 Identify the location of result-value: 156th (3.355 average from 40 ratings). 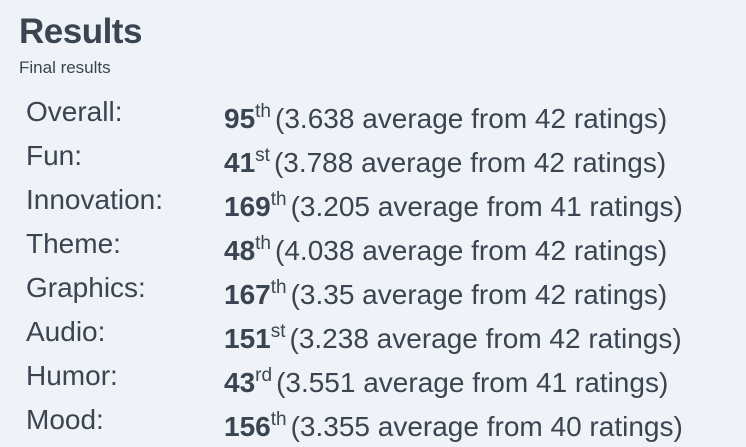
(453, 423).